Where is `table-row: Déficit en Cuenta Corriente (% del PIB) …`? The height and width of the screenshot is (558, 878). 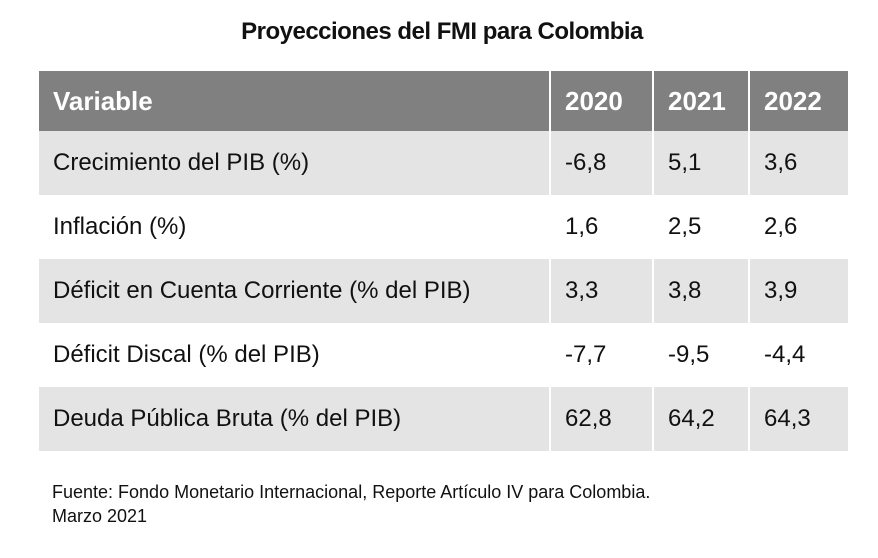
table-row: Déficit en Cuenta Corriente (% del PIB) … is located at coordinates (443, 291).